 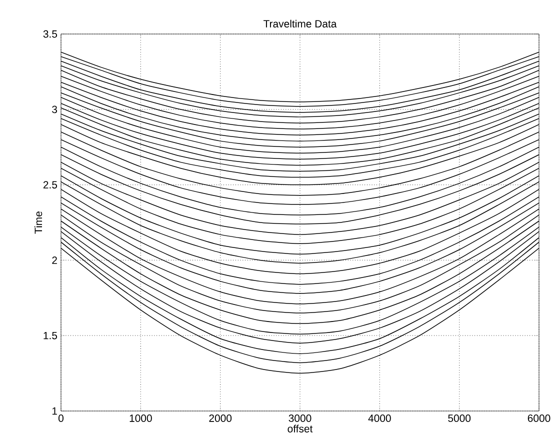 What do you see at coordinates (300, 418) in the screenshot?
I see `x-tick-label: 3000` at bounding box center [300, 418].